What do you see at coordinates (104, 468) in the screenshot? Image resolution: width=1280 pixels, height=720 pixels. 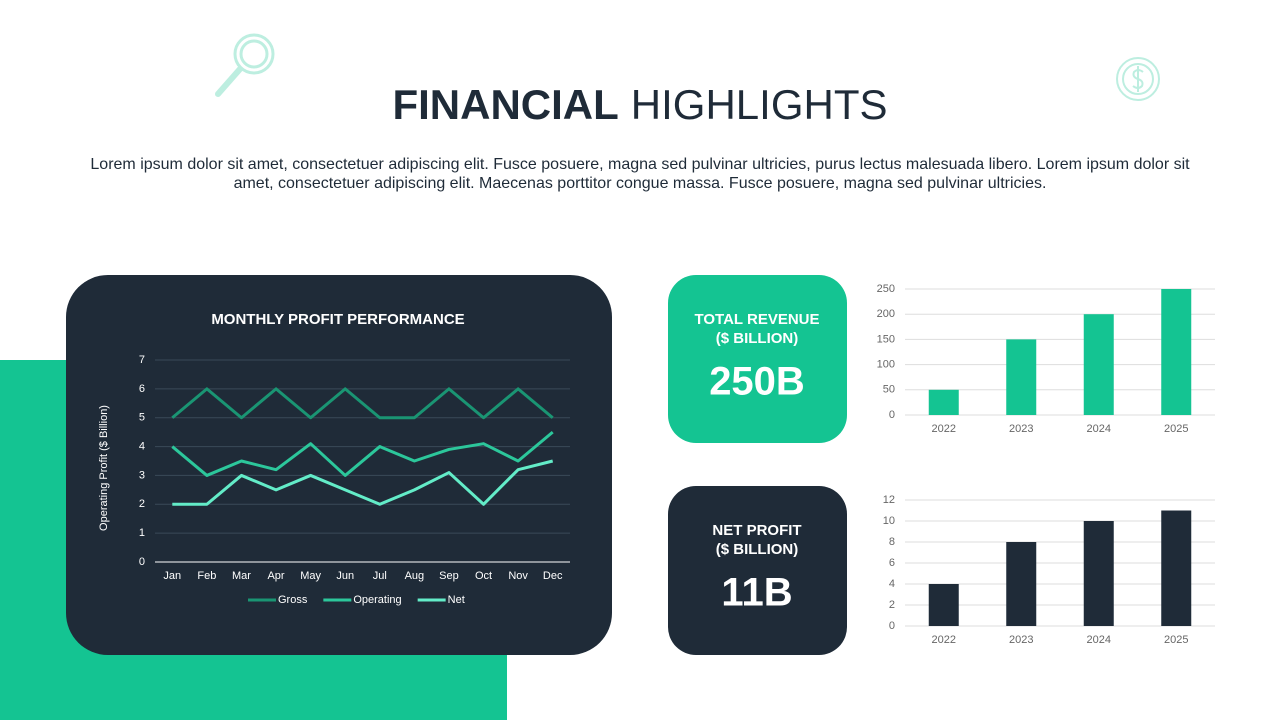 I see `y-axis-label: Operating Profit ($ Billion)` at bounding box center [104, 468].